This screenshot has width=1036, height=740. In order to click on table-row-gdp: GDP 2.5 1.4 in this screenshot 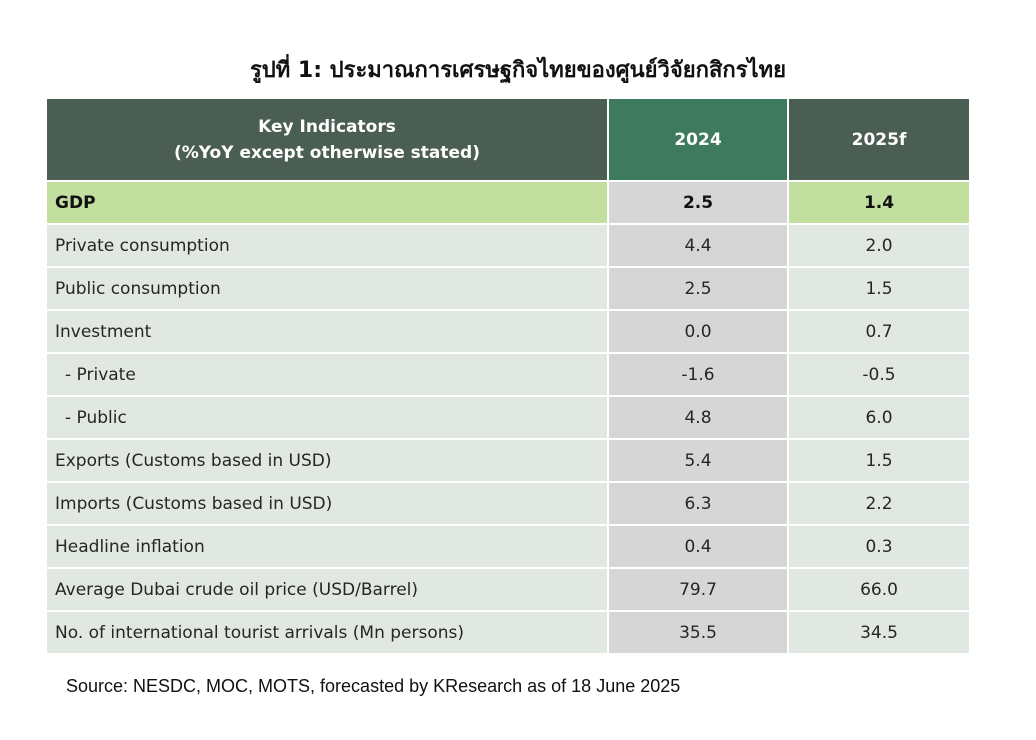, I will do `click(508, 201)`.